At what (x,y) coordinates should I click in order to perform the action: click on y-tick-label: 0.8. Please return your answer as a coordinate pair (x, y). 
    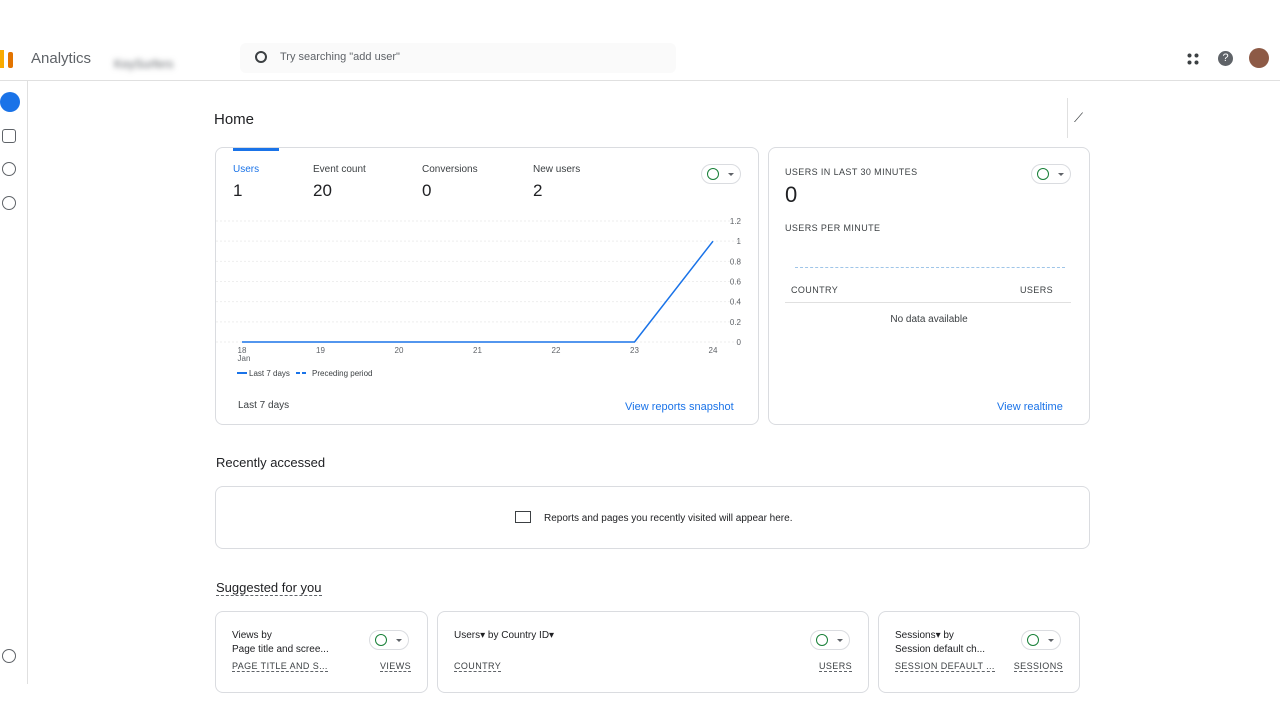
    Looking at the image, I should click on (736, 261).